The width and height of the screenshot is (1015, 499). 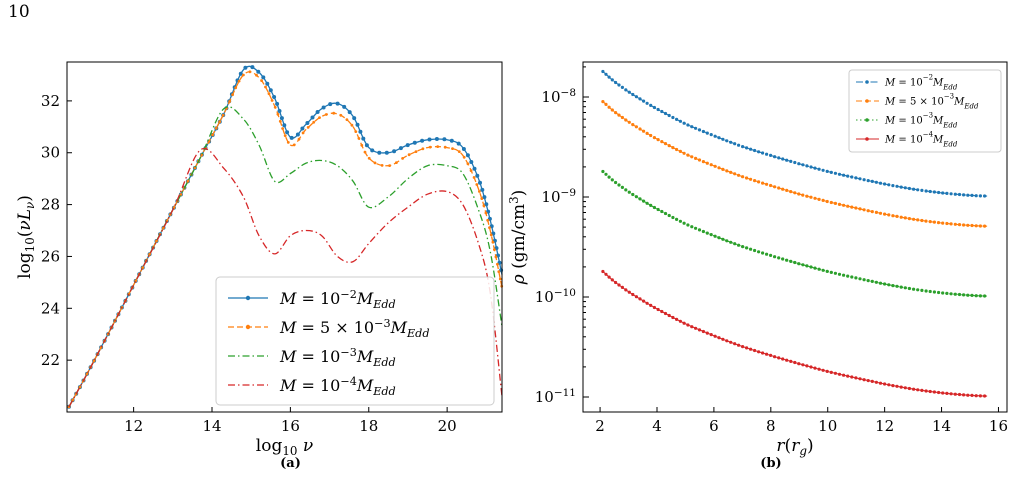 I want to click on y-tick-label-a: 28, so click(x=50, y=205).